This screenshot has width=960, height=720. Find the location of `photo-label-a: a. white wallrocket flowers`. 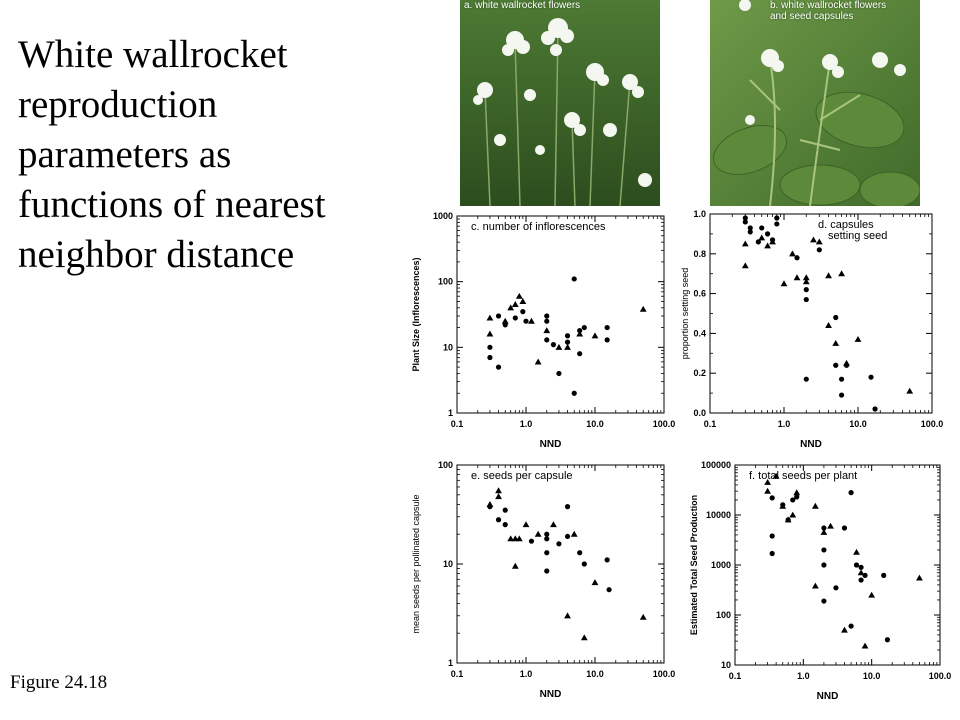

photo-label-a: a. white wallrocket flowers is located at coordinates (522, 5).